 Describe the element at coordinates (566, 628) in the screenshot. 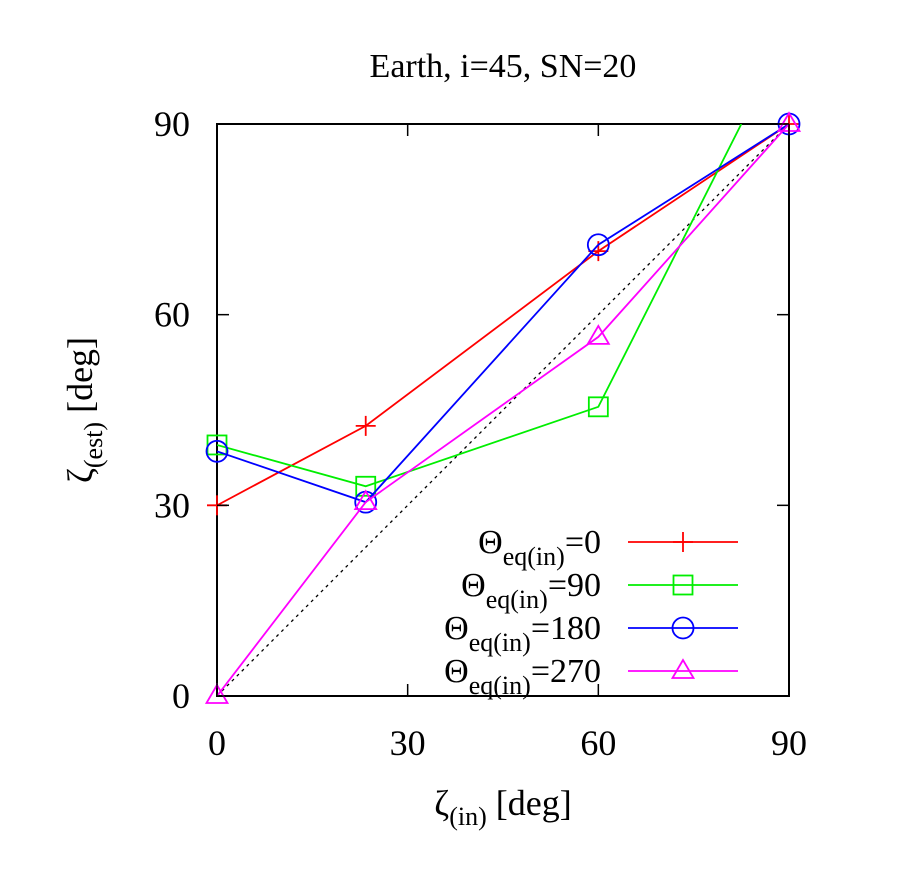

I see `legend-label-suffix: =180` at that location.